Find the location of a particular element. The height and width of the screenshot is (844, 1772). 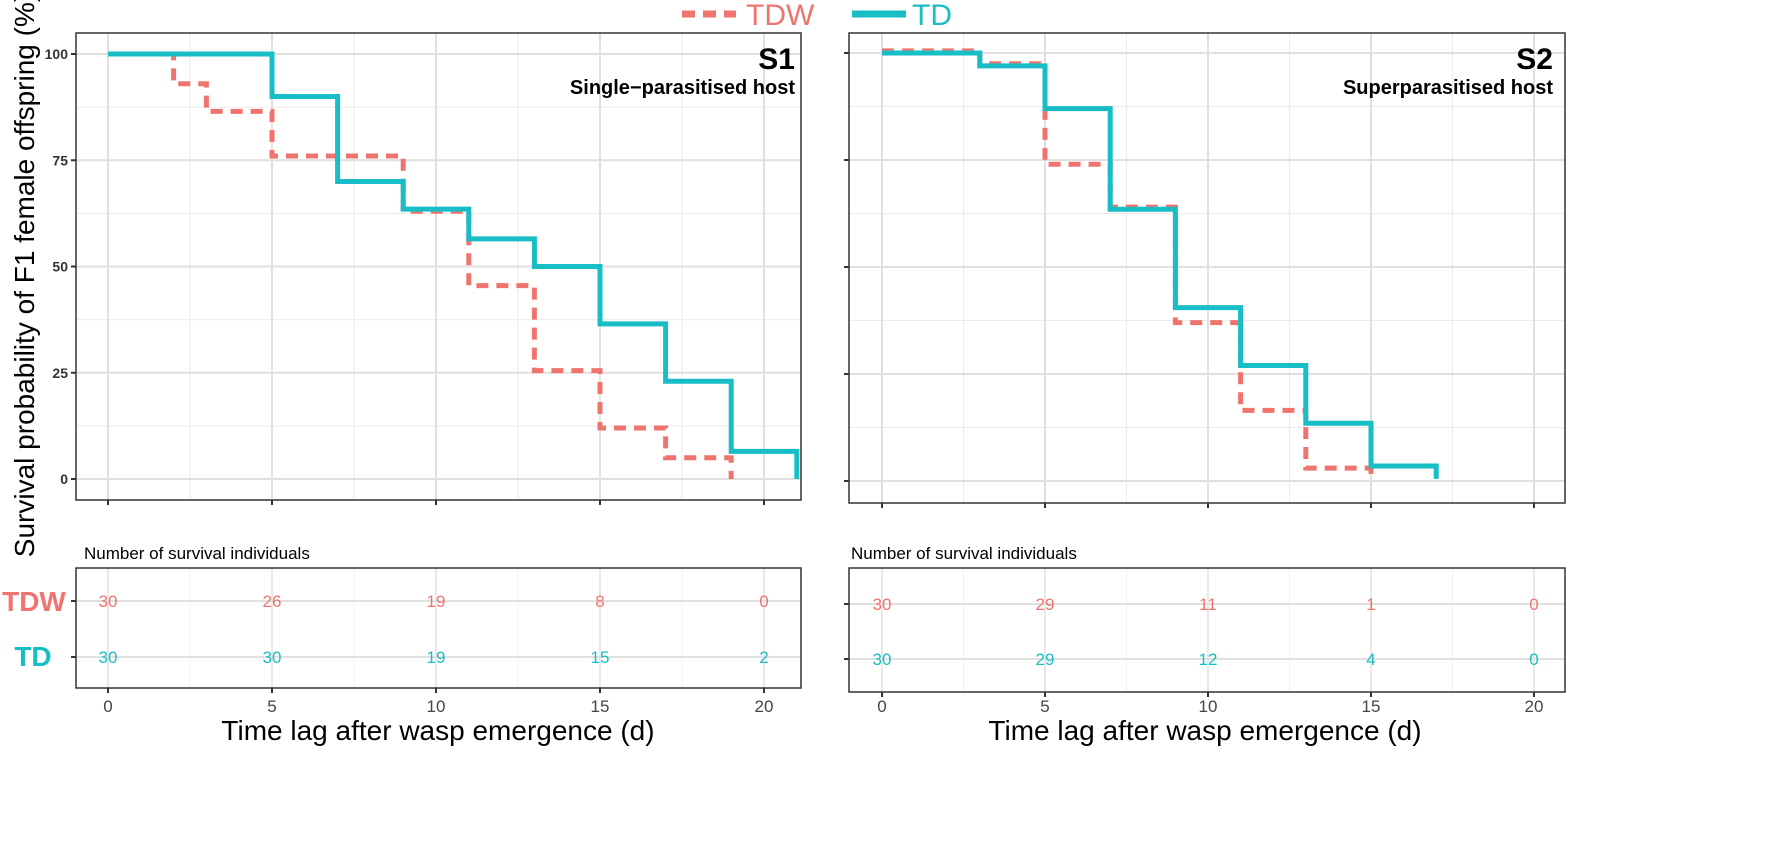

risk-value-tdw: 8 is located at coordinates (599, 601).